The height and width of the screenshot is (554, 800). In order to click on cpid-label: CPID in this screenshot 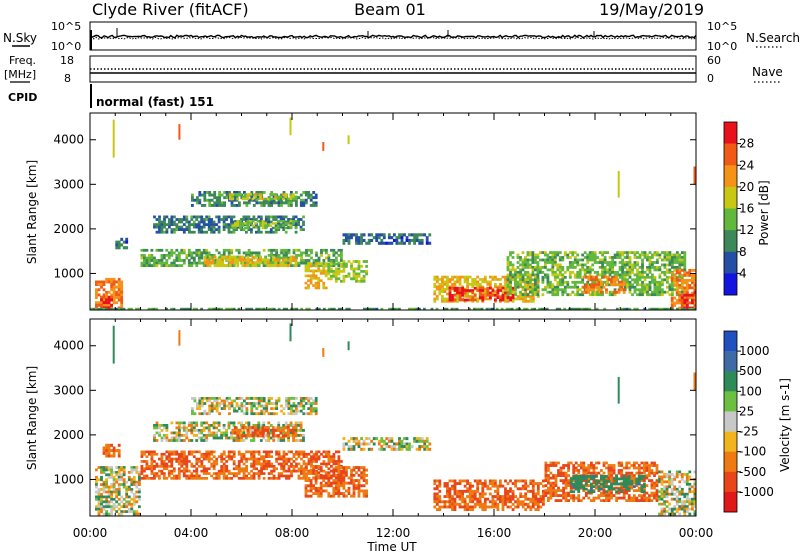, I will do `click(22, 97)`.